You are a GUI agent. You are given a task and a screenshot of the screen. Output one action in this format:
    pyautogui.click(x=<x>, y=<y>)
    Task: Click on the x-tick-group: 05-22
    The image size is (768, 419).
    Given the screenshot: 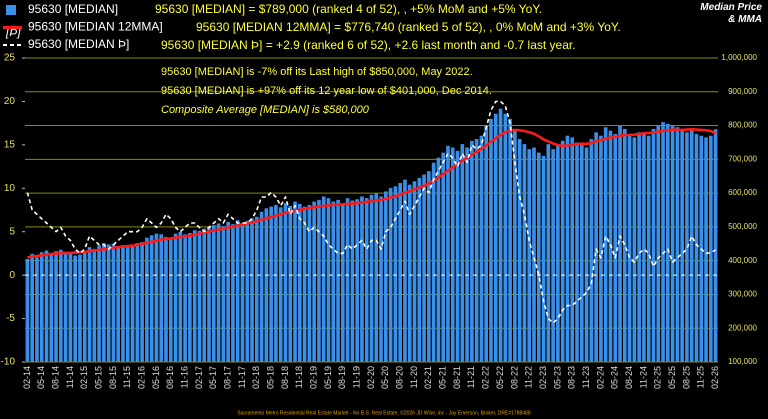 What is the action you would take?
    pyautogui.click(x=500, y=377)
    